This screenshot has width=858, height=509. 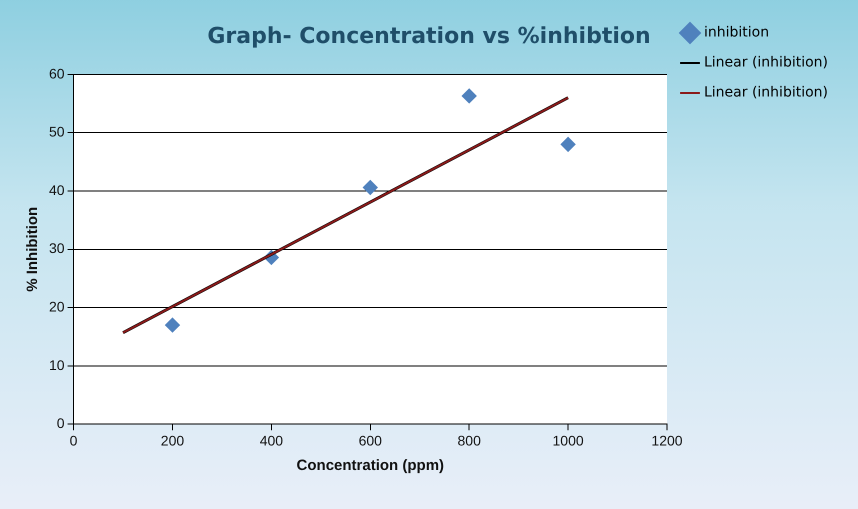 I want to click on x-tick-label: 1200, so click(x=667, y=440).